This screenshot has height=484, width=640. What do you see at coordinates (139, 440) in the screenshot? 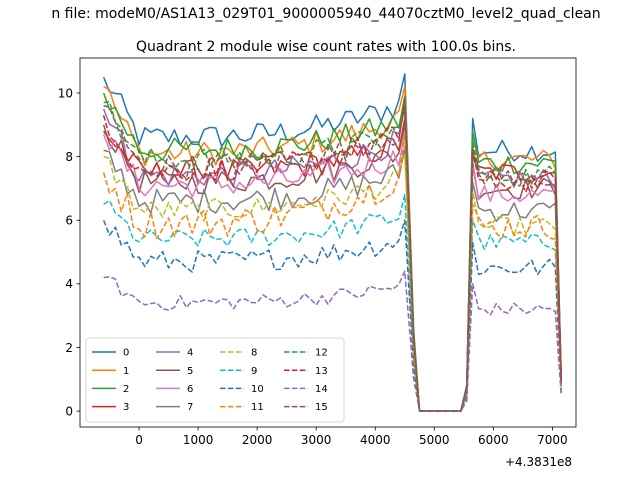
I see `x-tick-label: 0` at bounding box center [139, 440].